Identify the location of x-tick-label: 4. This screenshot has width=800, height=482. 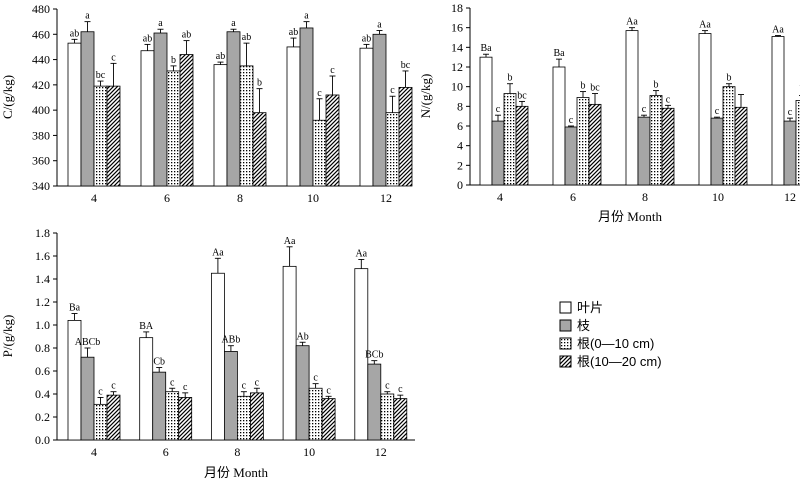
(94, 452).